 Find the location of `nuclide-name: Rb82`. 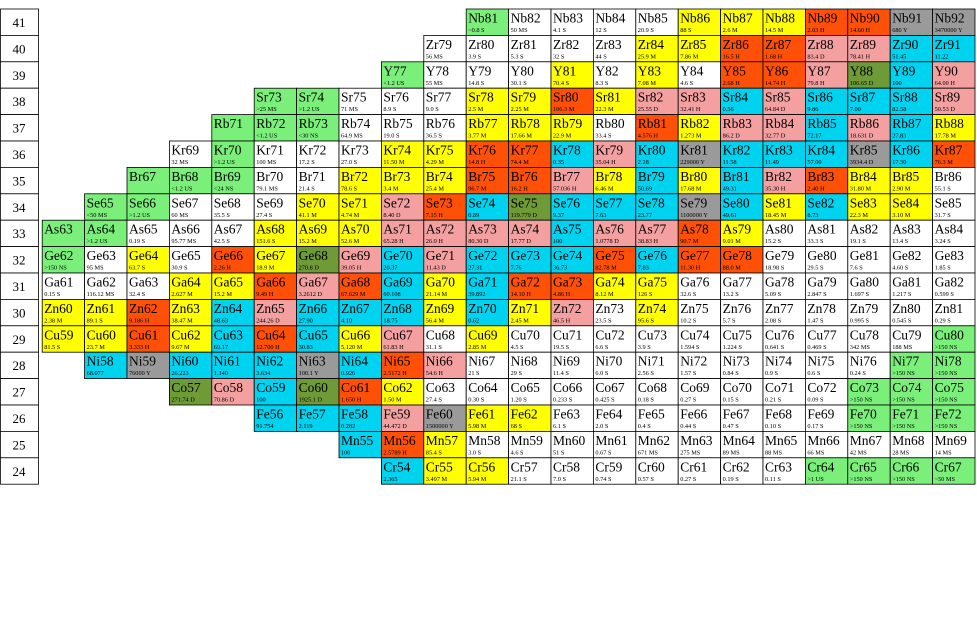

nuclide-name: Rb82 is located at coordinates (694, 123).